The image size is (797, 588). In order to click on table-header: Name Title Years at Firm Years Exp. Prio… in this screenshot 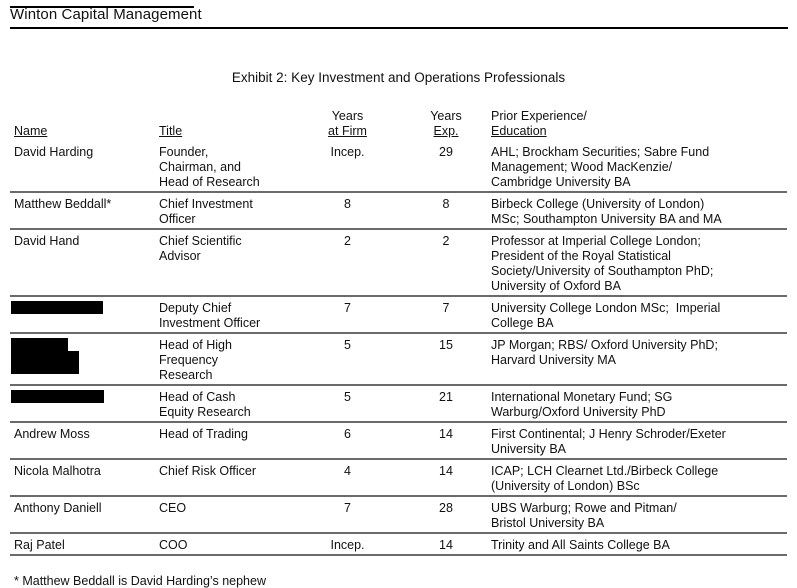, I will do `click(398, 123)`.